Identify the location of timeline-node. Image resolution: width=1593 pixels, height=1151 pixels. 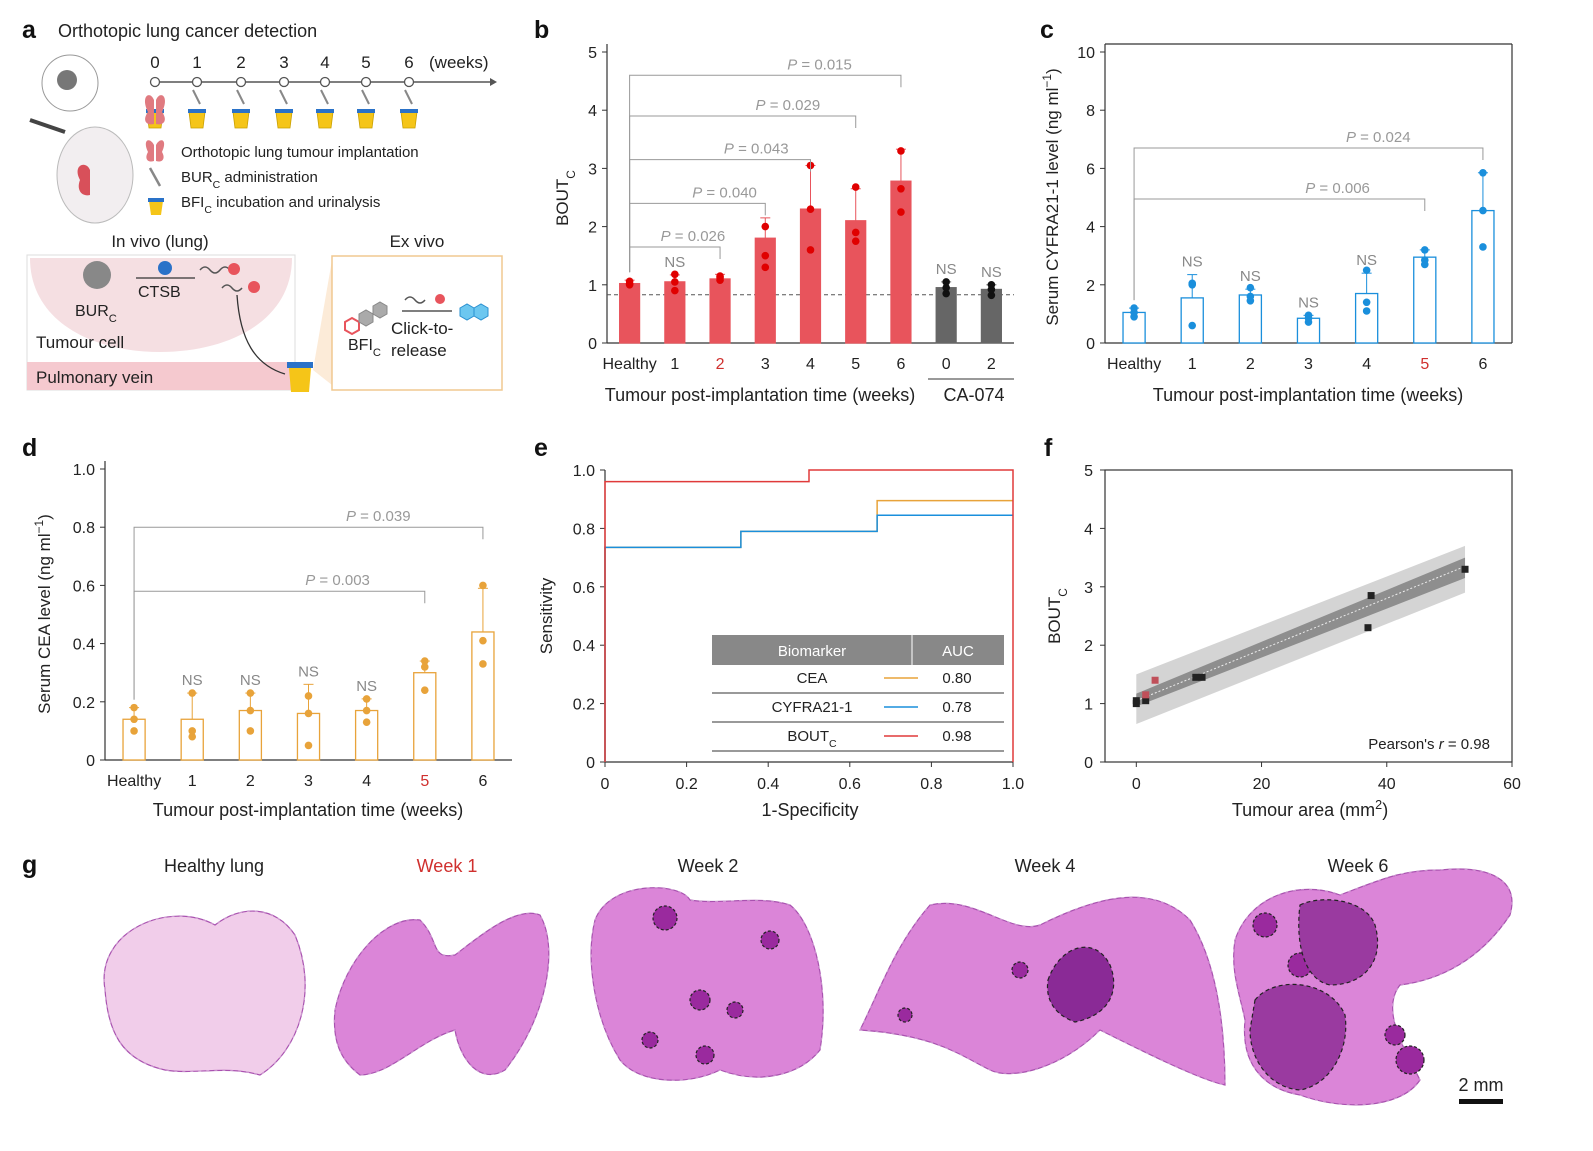
(366, 82).